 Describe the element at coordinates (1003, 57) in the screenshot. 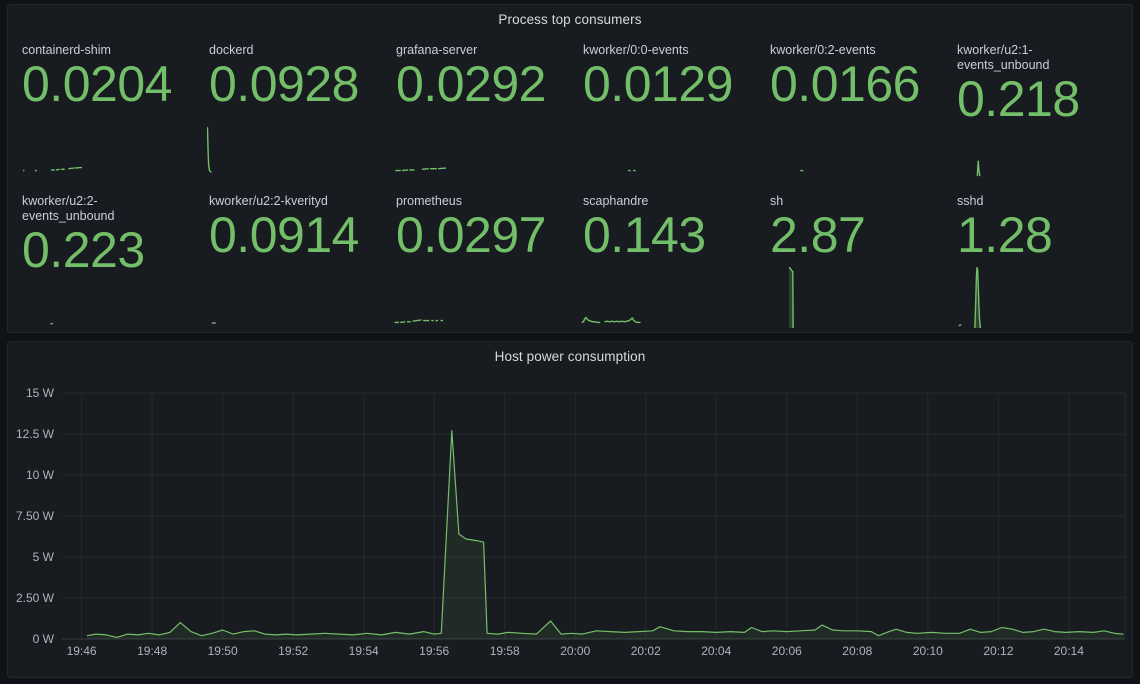

I see `stat-label: kworker/u2:1-events_unbound` at that location.